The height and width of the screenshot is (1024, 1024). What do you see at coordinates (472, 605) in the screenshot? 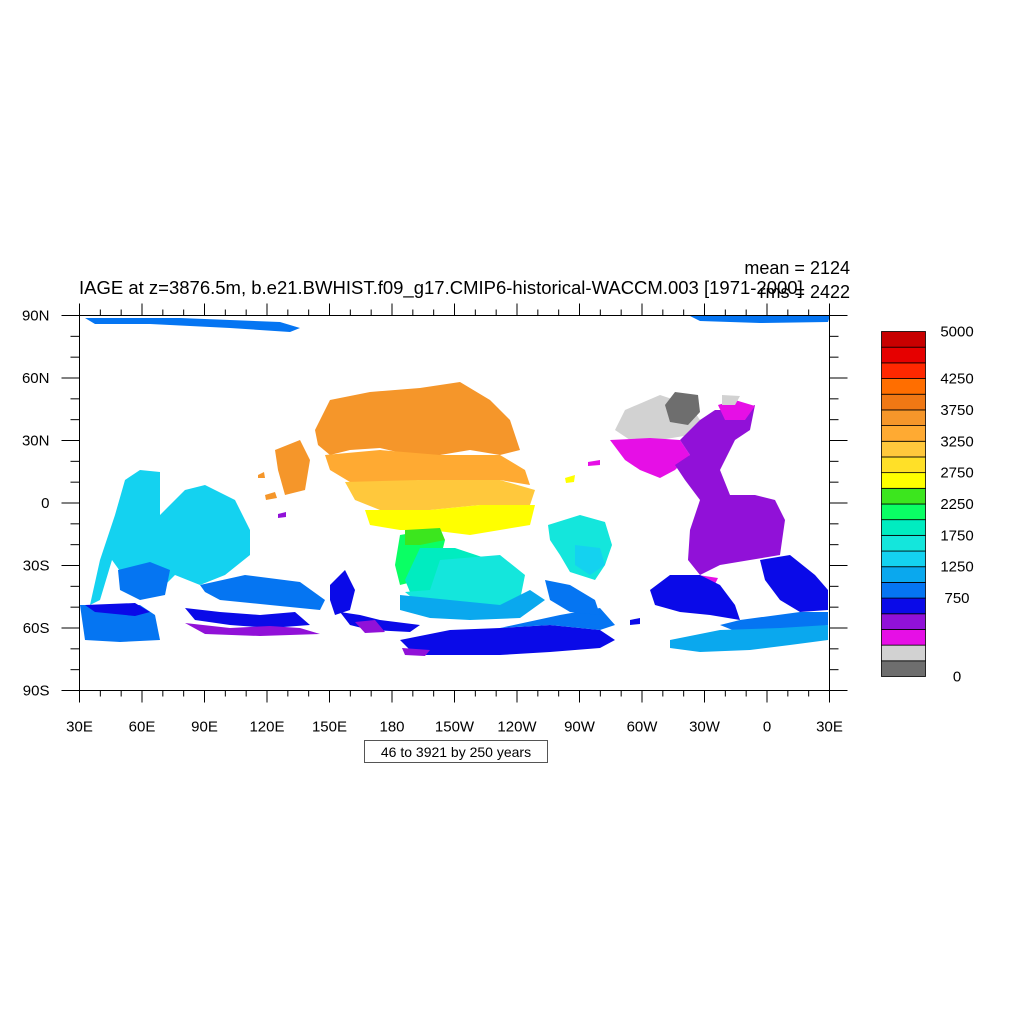
I see `pacific-lightblue` at bounding box center [472, 605].